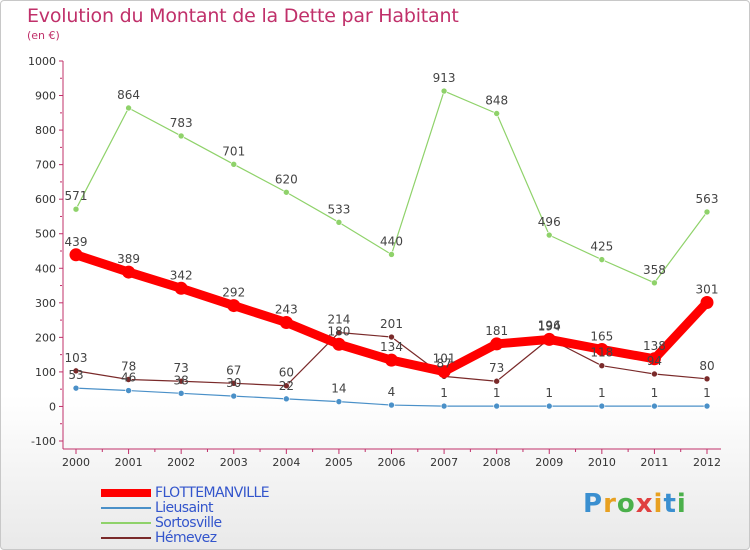 This screenshot has width=750, height=550. I want to click on data-label-h-mevez: 87, so click(443, 363).